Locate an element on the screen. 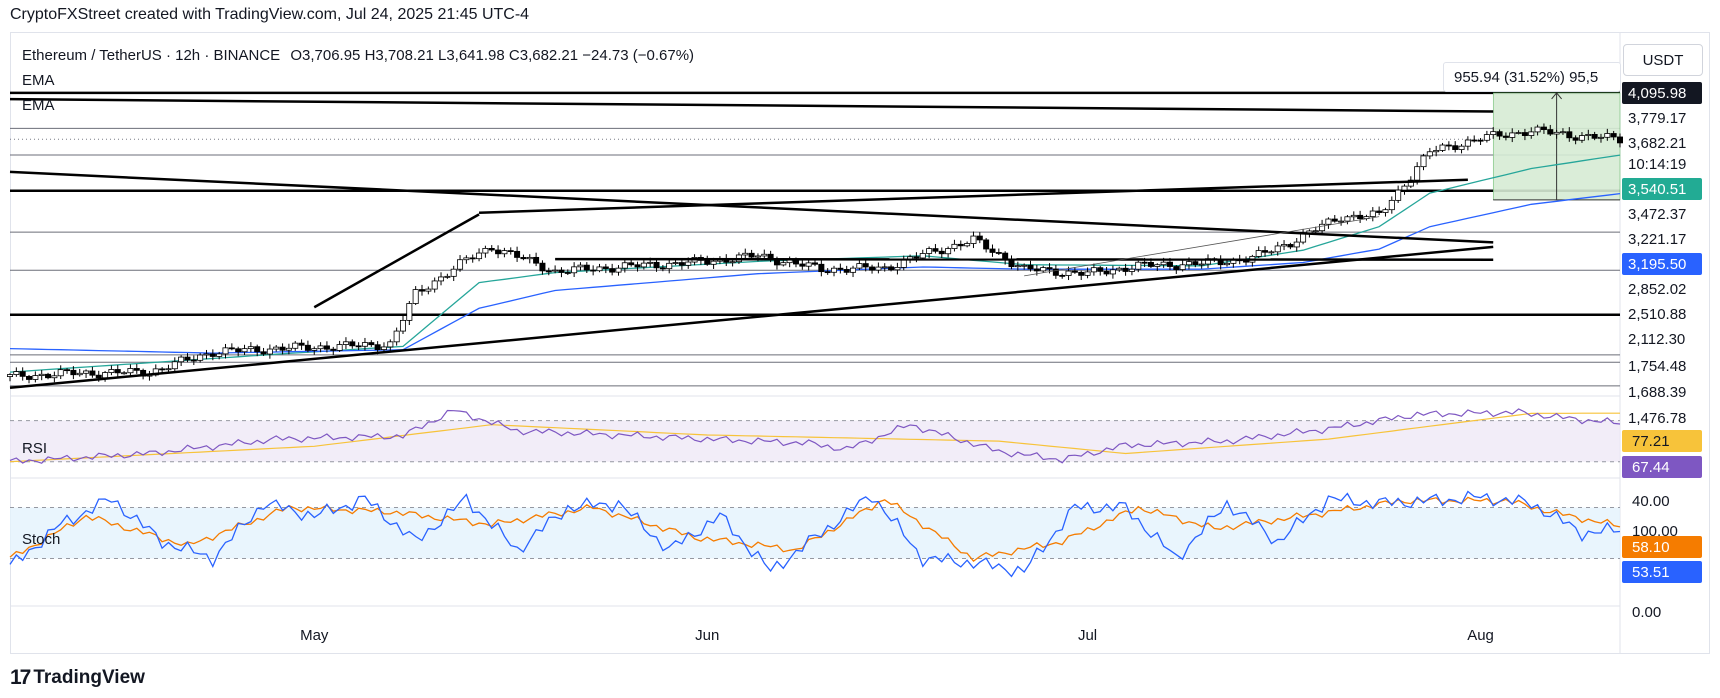 The height and width of the screenshot is (698, 1720). rsi-pane-label: RSI is located at coordinates (35, 448).